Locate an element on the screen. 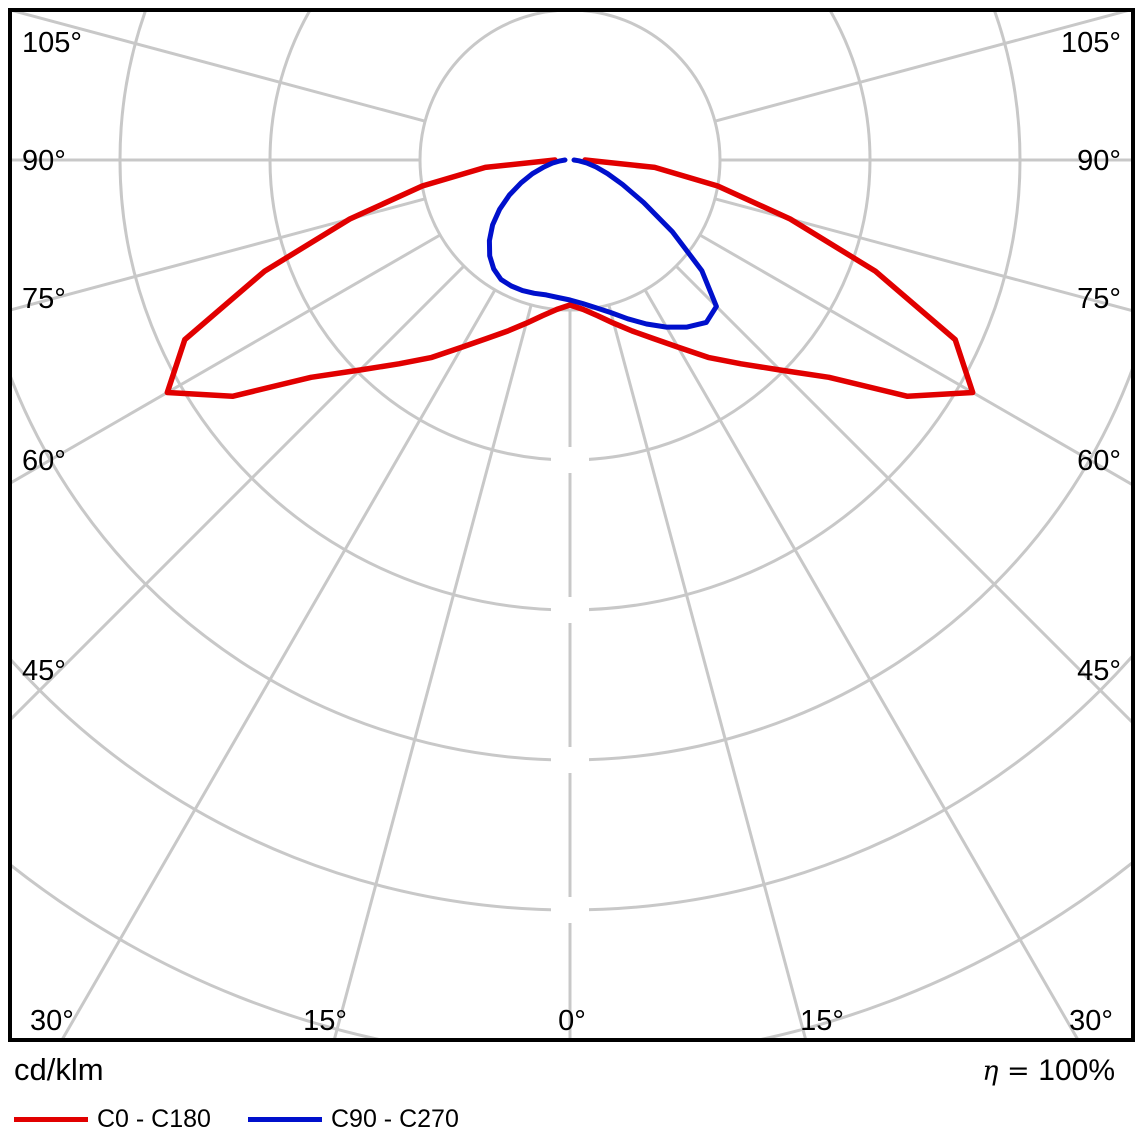 This screenshot has height=1143, width=1143. radial-unit-label: cd/klm is located at coordinates (59, 1069).